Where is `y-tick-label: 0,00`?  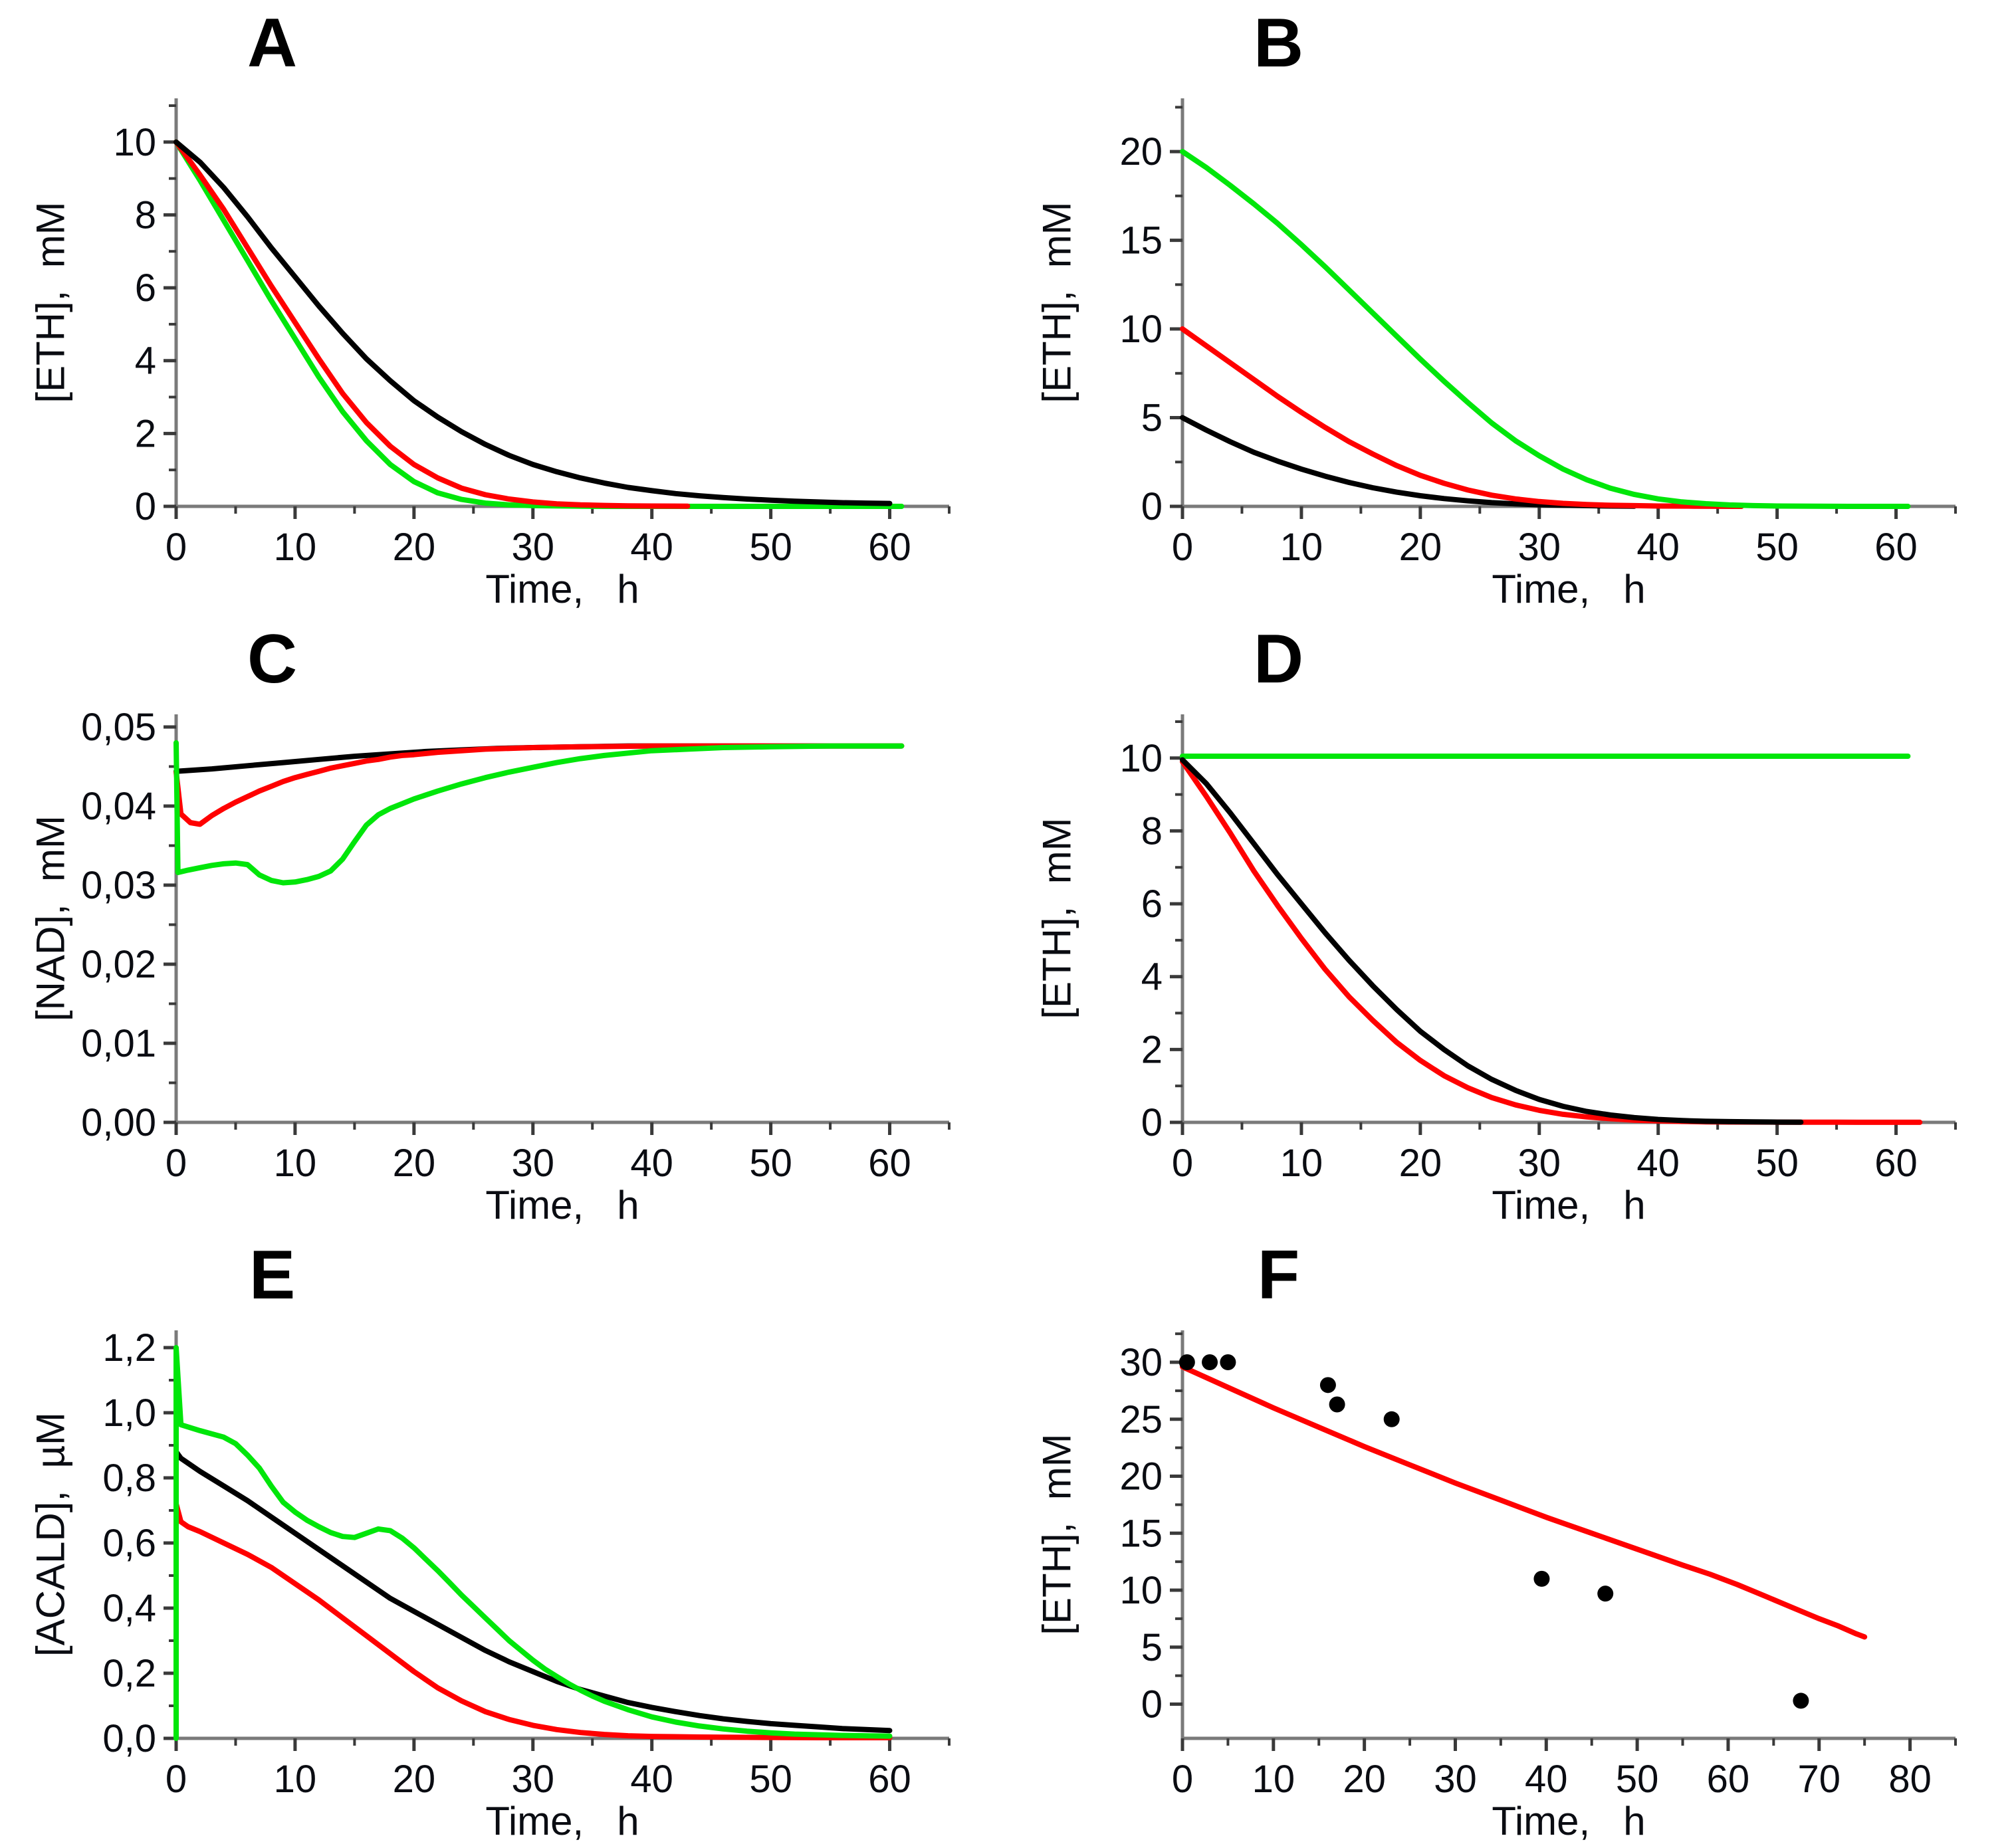
y-tick-label: 0,00 is located at coordinates (118, 1122).